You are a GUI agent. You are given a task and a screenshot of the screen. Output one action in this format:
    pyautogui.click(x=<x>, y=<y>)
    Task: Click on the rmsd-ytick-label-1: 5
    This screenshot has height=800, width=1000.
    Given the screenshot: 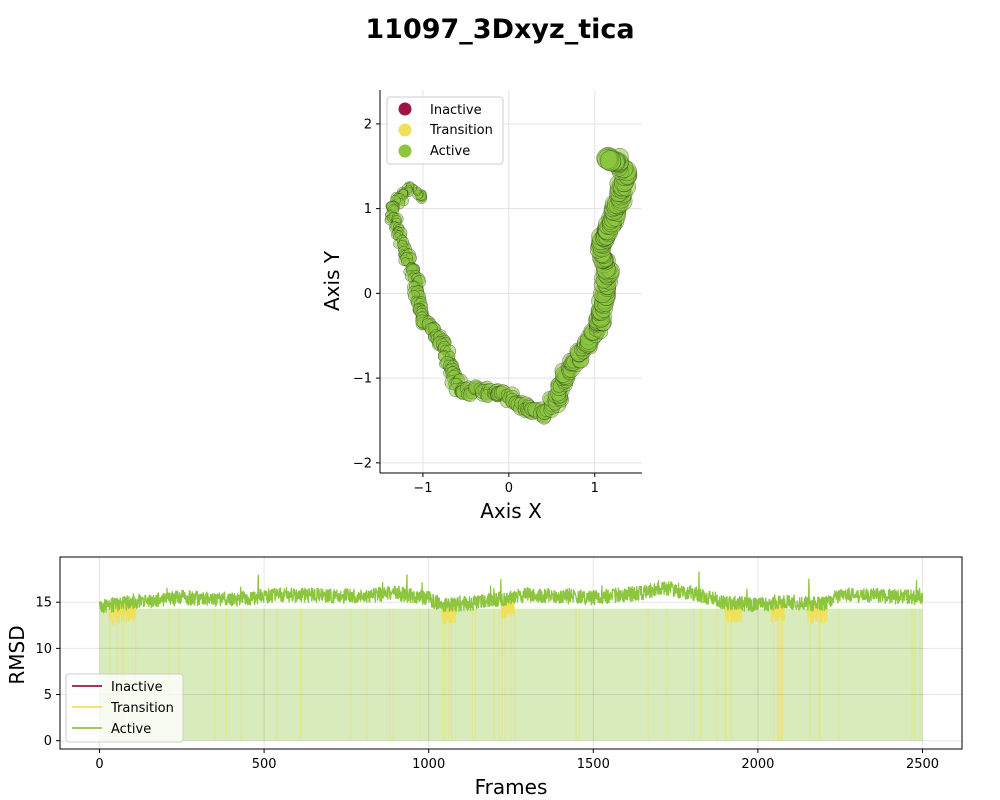 What is the action you would take?
    pyautogui.click(x=48, y=695)
    